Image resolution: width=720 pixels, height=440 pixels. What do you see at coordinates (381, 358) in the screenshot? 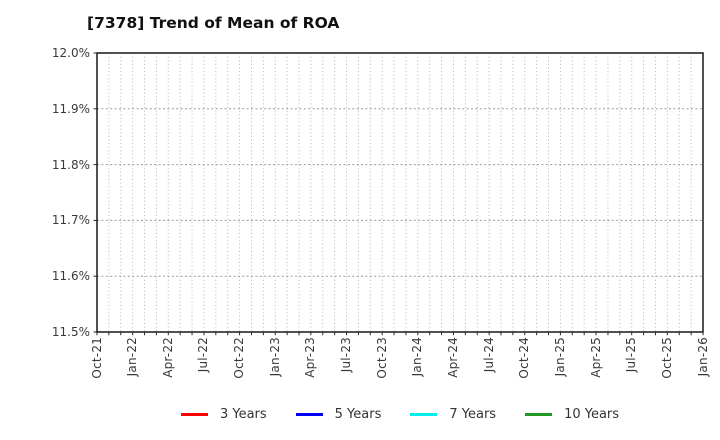
I see `x-tick-label: Oct-23` at bounding box center [381, 358].